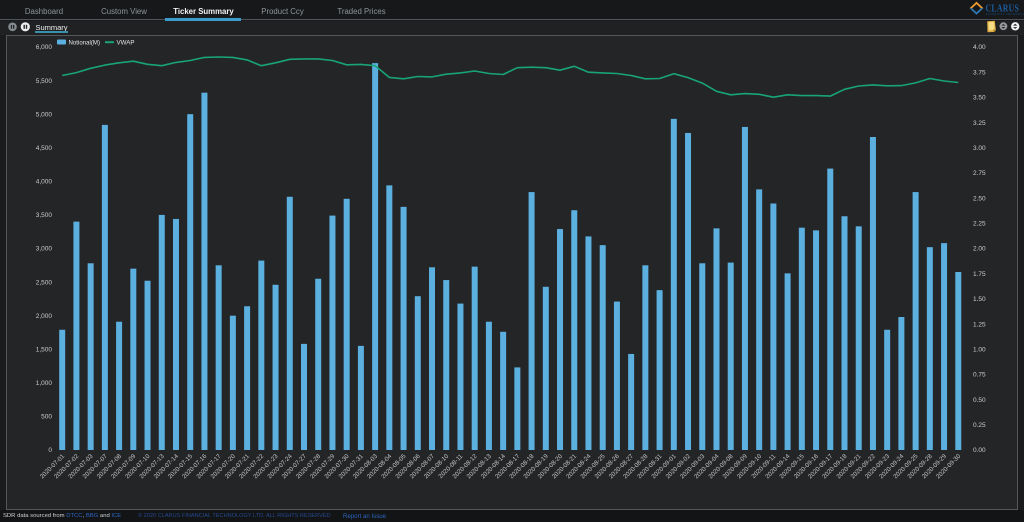 The image size is (1024, 522). Describe the element at coordinates (979, 400) in the screenshot. I see `svg-text: 0.50` at that location.